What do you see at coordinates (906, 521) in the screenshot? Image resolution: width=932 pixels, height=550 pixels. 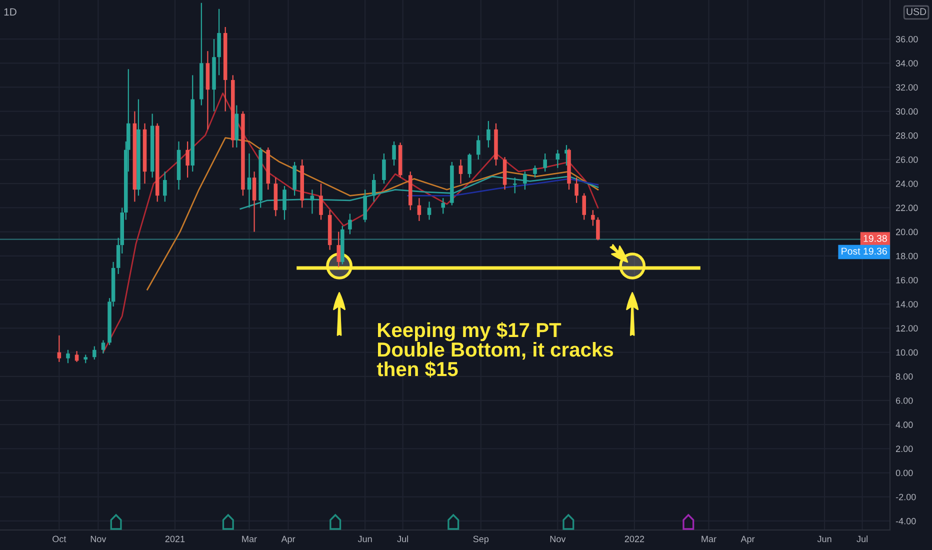 I see `y-tick-label: -4.00` at bounding box center [906, 521].